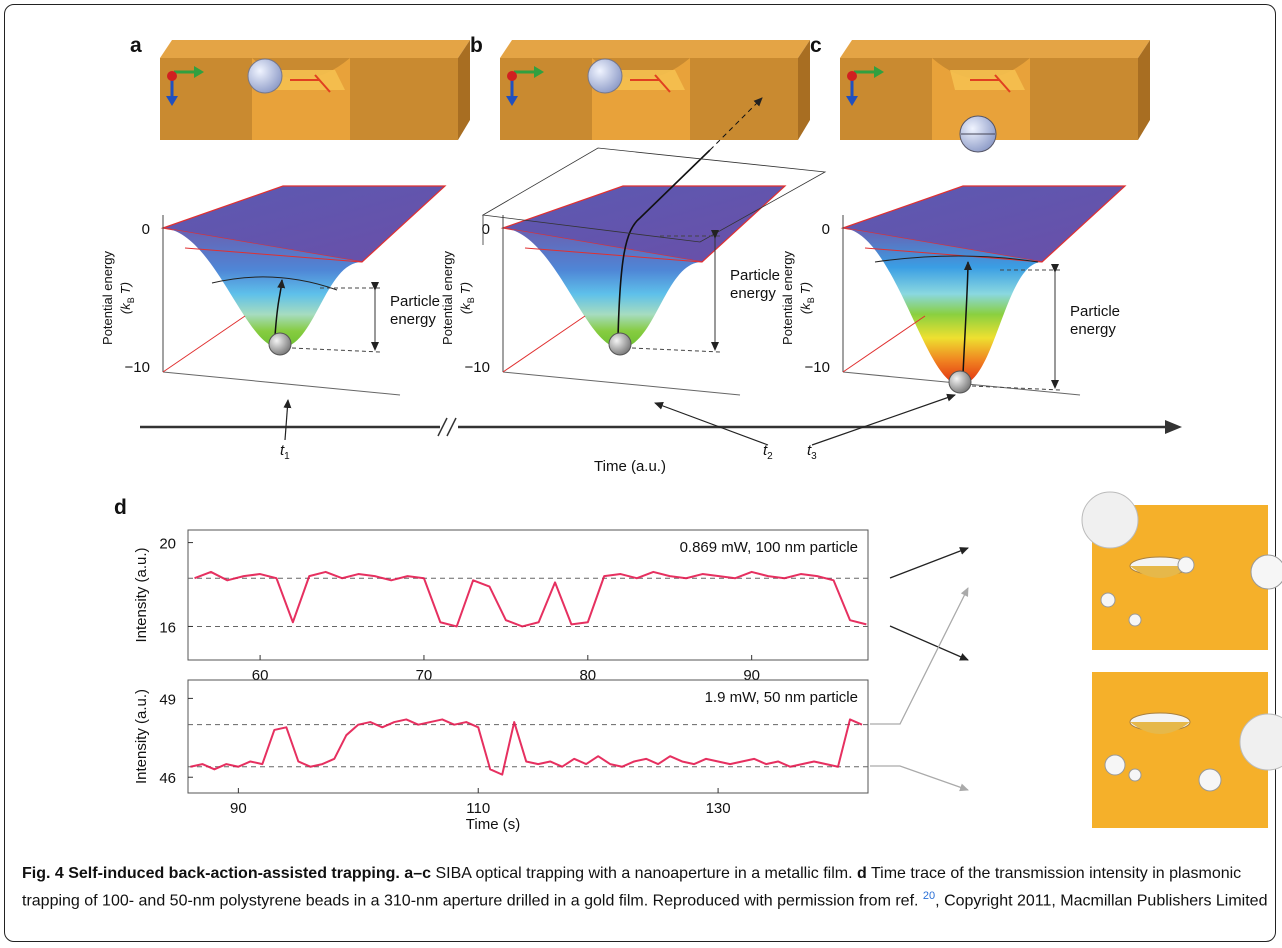 Image resolution: width=1282 pixels, height=948 pixels. Describe the element at coordinates (630, 466) in the screenshot. I see `time-axis-label: Time (a.u.)` at that location.